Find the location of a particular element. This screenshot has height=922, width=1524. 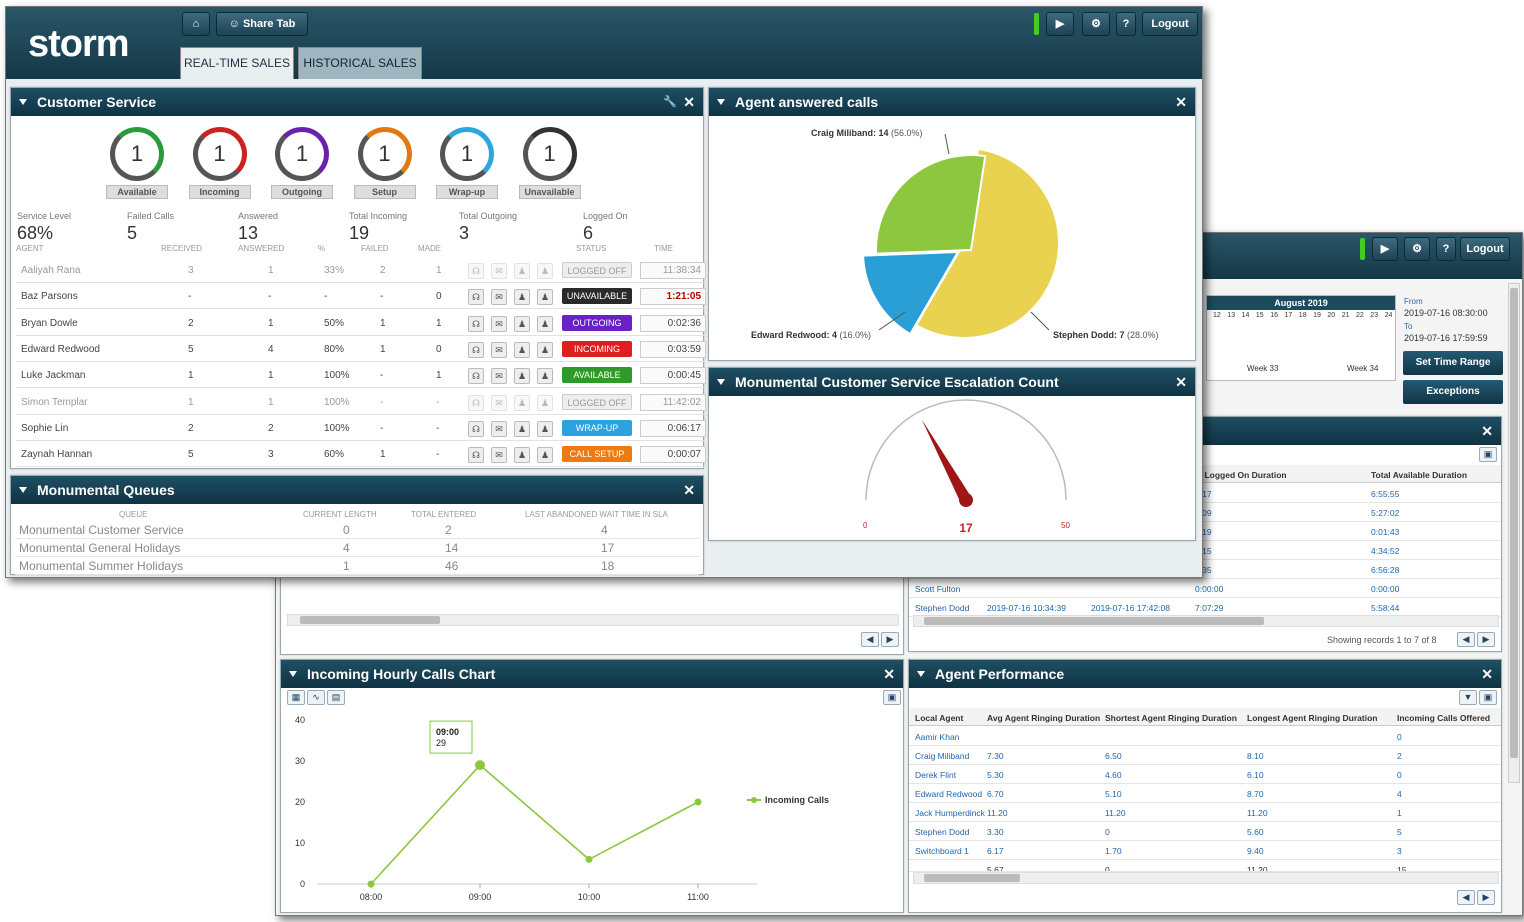

duration-row: 3:35 6:56:28 is located at coordinates (1205, 569).